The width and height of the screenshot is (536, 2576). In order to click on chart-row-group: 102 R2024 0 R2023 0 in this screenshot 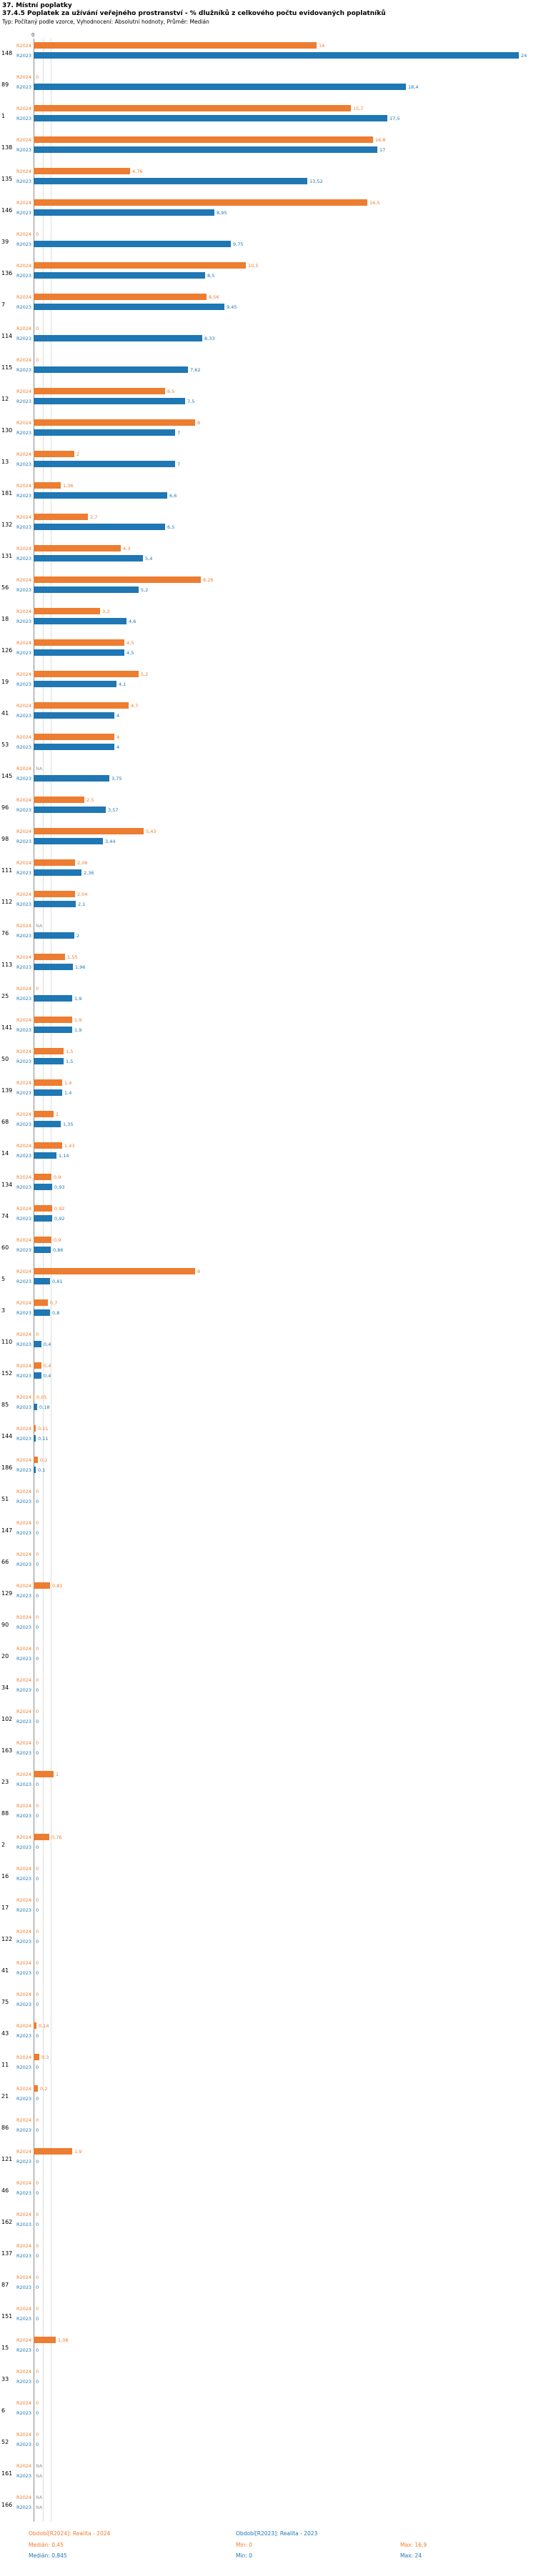, I will do `click(268, 1720)`.